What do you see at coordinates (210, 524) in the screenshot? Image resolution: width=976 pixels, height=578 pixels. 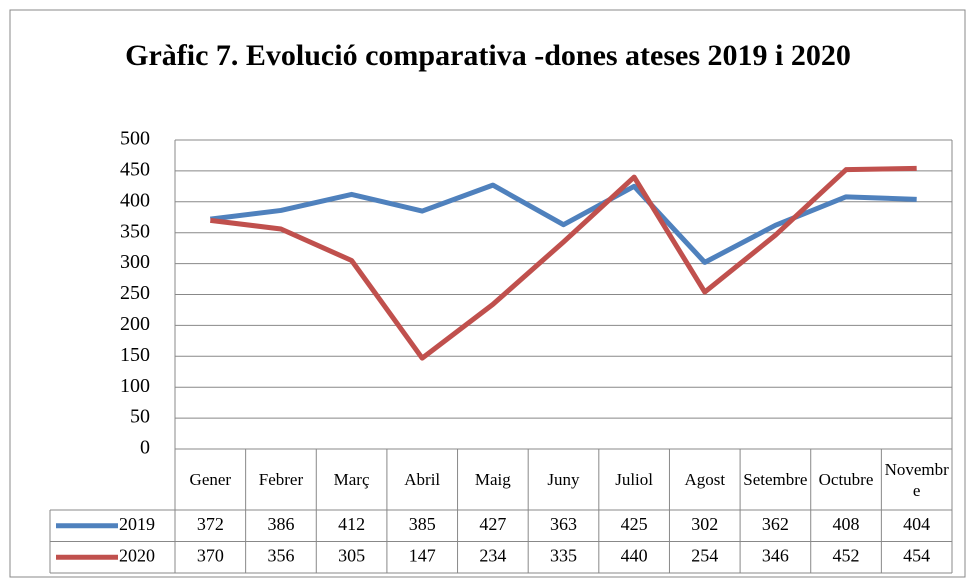 I see `table-value: 372` at bounding box center [210, 524].